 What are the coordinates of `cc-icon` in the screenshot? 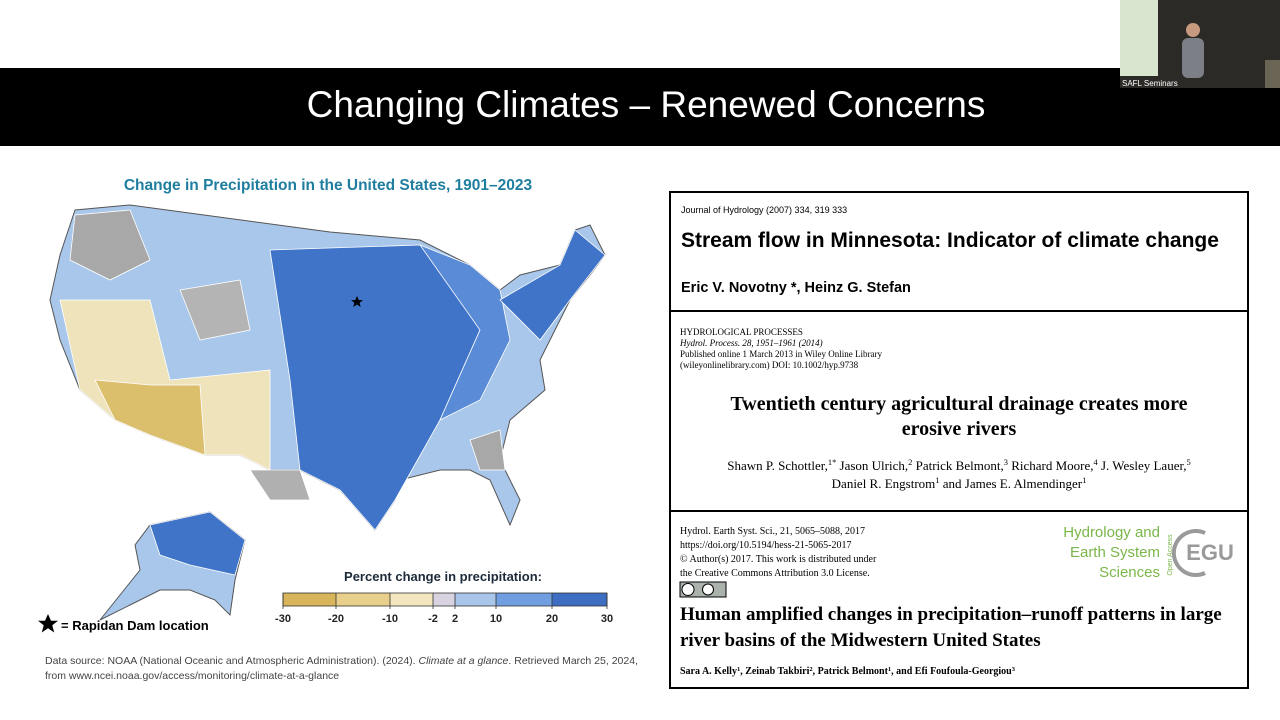 It's located at (688, 589).